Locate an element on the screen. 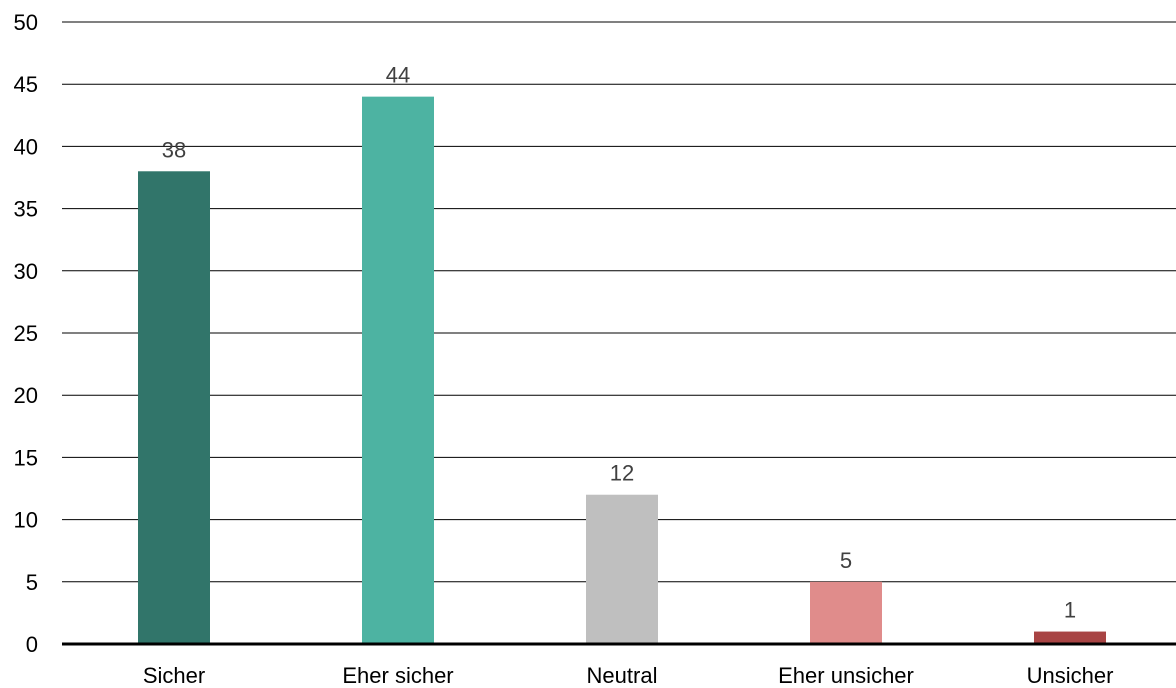 The width and height of the screenshot is (1176, 688). y-axis-tick-labels: 0 5 10 15 20 25 30 35 40 45 50 is located at coordinates (26, 333).